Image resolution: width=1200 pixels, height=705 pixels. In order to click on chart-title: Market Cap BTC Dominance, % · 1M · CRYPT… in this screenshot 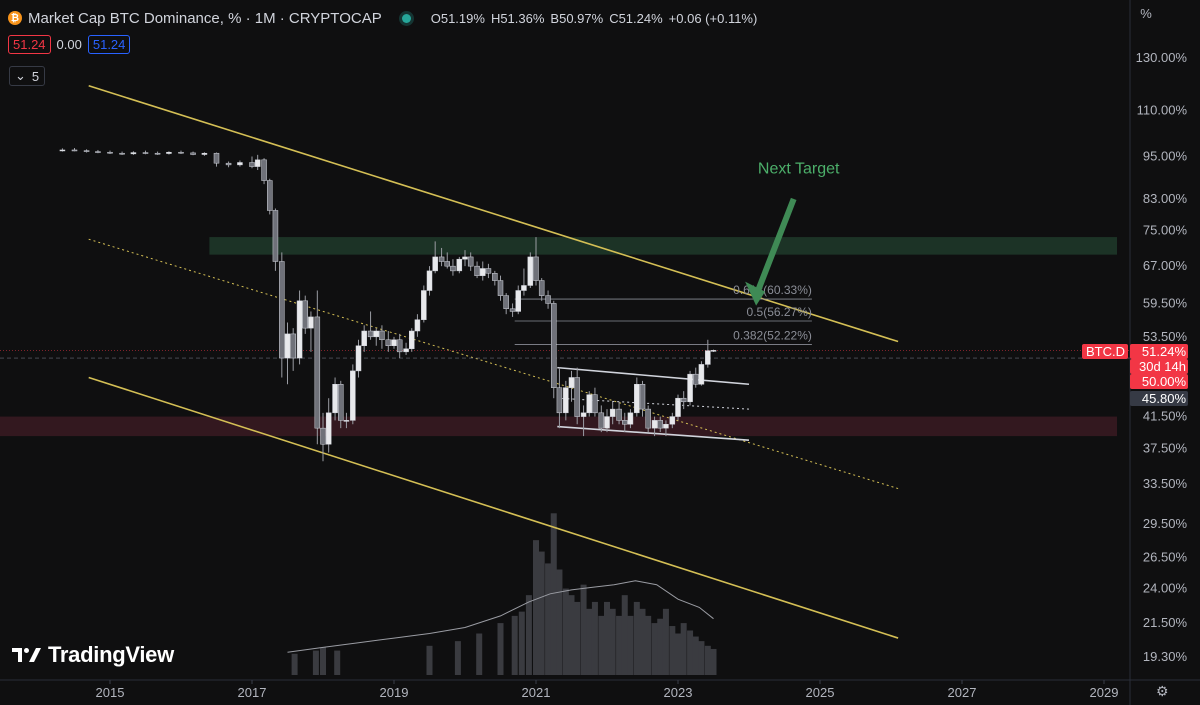, I will do `click(205, 18)`.